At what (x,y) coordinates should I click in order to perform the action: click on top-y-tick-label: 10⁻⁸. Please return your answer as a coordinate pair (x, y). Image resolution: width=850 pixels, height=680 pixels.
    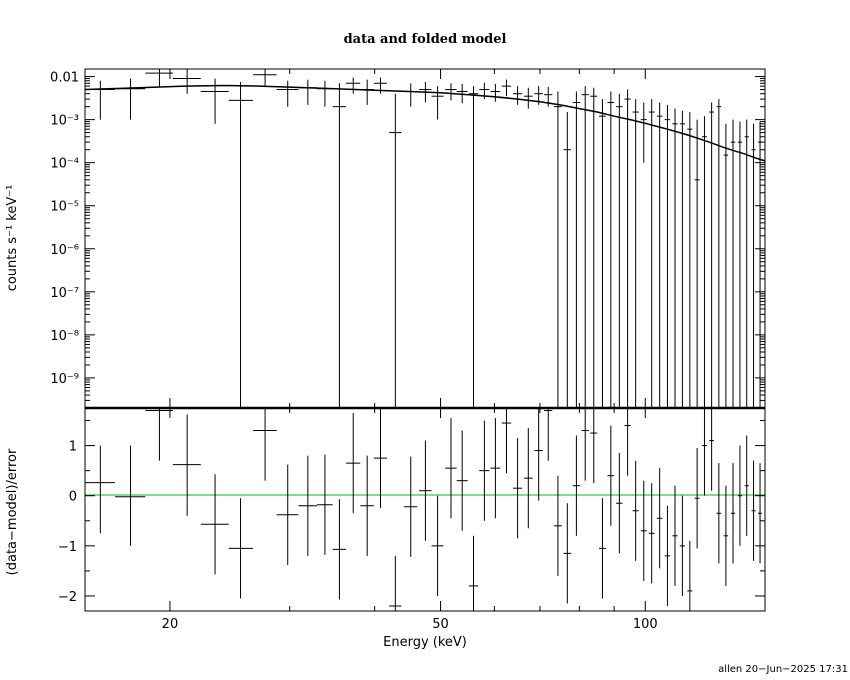
    Looking at the image, I should click on (64, 336).